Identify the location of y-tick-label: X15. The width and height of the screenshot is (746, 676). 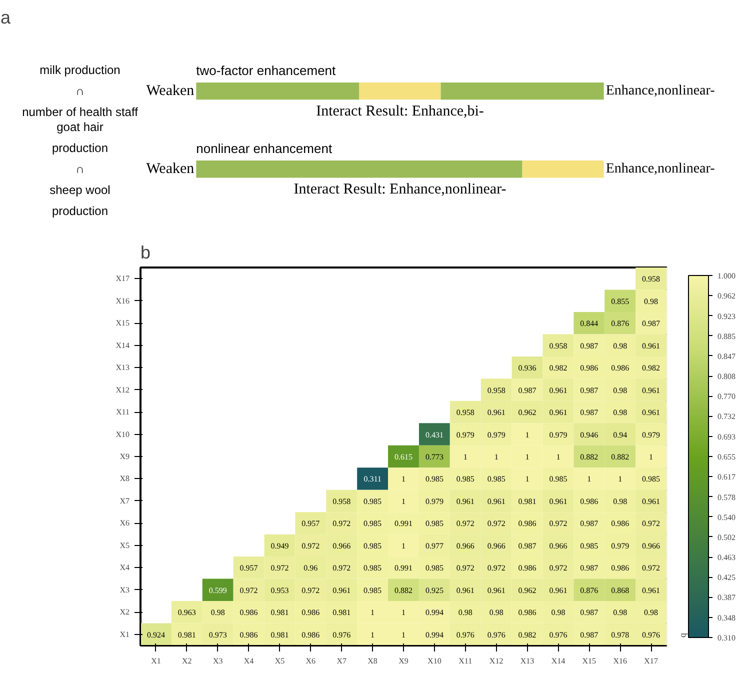
(123, 323).